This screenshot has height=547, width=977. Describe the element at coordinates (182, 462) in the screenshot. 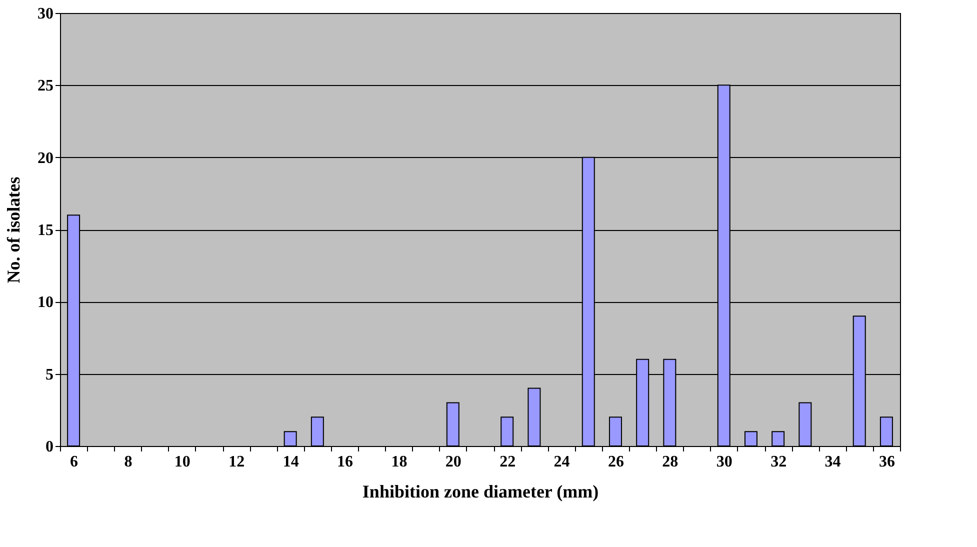

I see `x-tick-label: 10` at that location.